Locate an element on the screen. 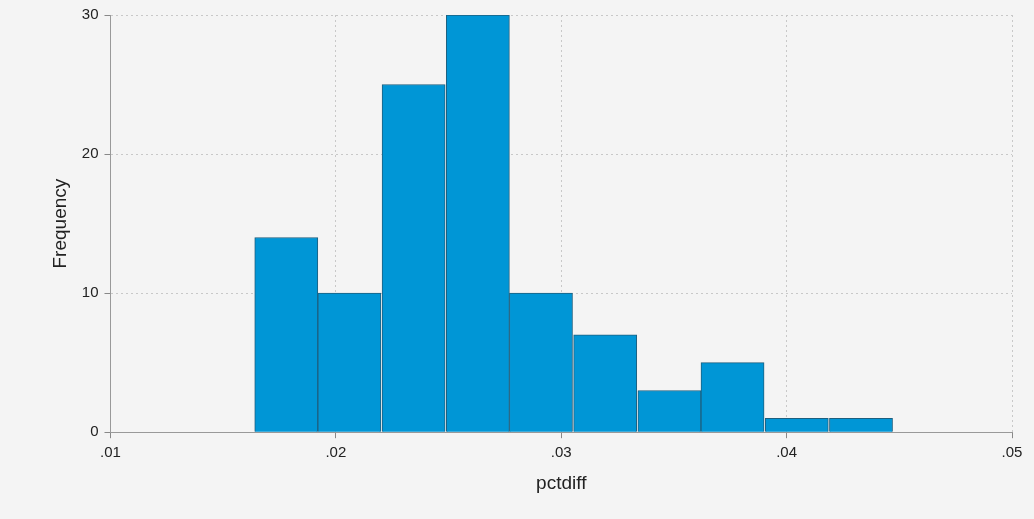 This screenshot has height=519, width=1034. x-tick-label: .02 is located at coordinates (336, 452).